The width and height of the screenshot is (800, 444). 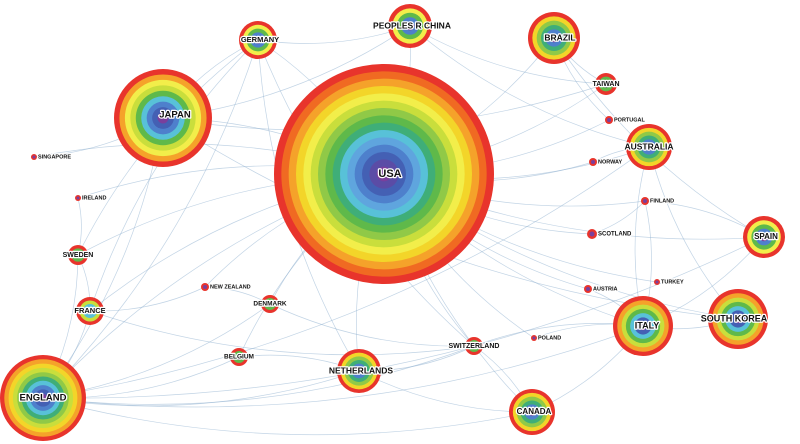 I want to click on node-label: NORWAY, so click(x=610, y=162).